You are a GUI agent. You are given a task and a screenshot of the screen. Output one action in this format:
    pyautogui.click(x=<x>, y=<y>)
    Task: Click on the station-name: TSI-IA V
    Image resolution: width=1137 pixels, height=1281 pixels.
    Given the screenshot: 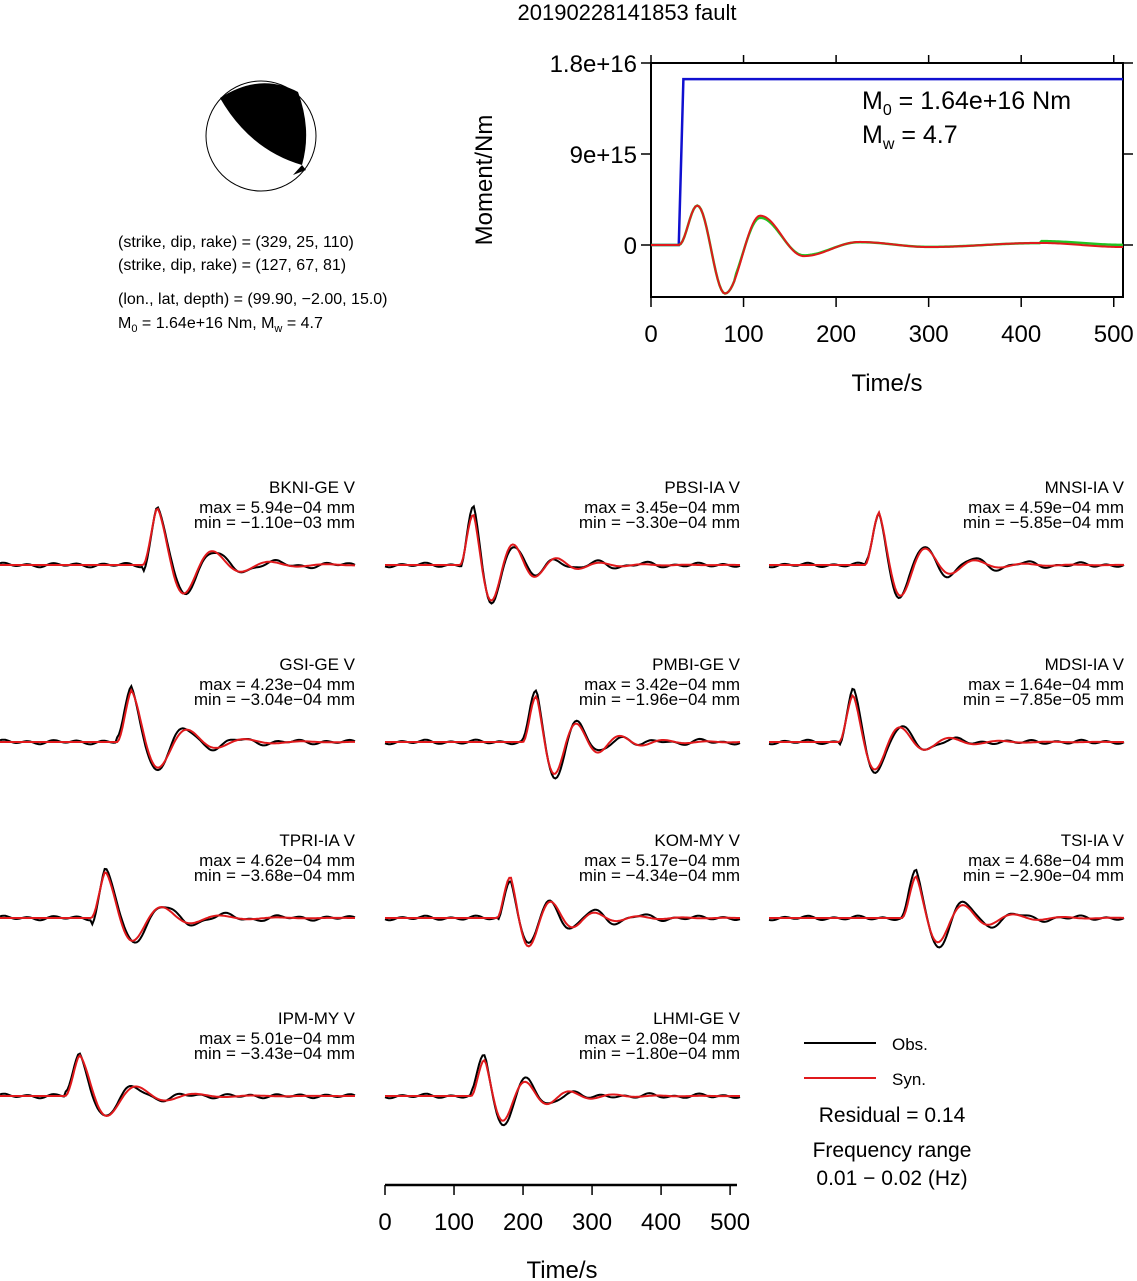 What is the action you would take?
    pyautogui.click(x=1093, y=840)
    